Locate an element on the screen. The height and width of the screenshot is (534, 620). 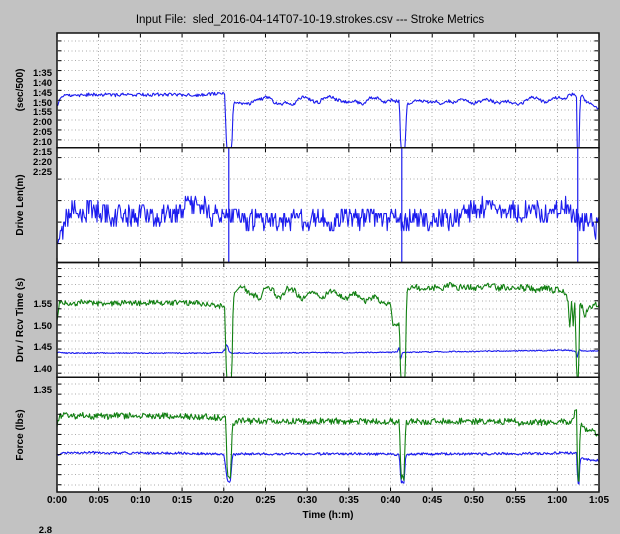
y-tick-label: 1:50 is located at coordinates (42, 103).